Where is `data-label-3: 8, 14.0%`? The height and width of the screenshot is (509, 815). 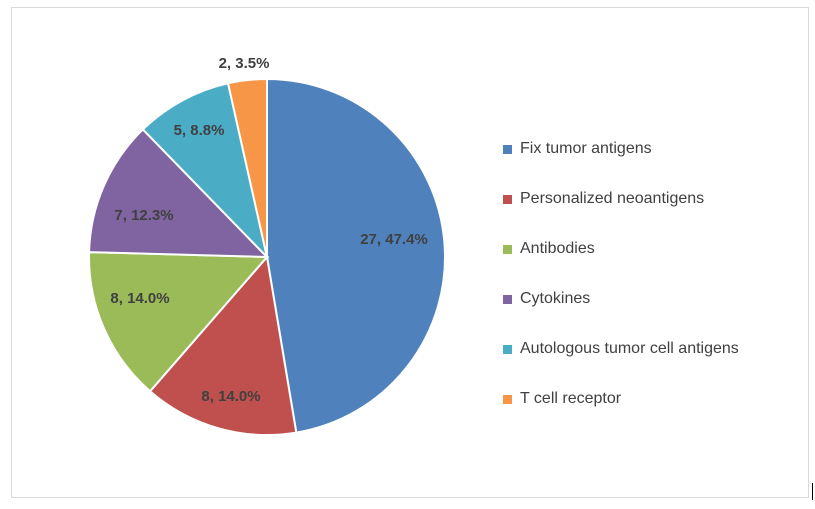
data-label-3: 8, 14.0% is located at coordinates (139, 298).